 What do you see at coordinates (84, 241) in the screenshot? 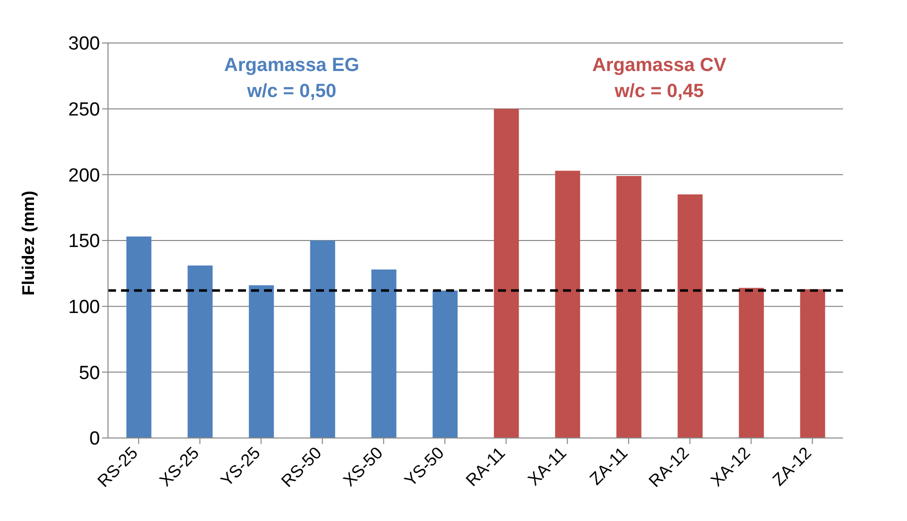
I see `y-tick-label: 150` at bounding box center [84, 241].